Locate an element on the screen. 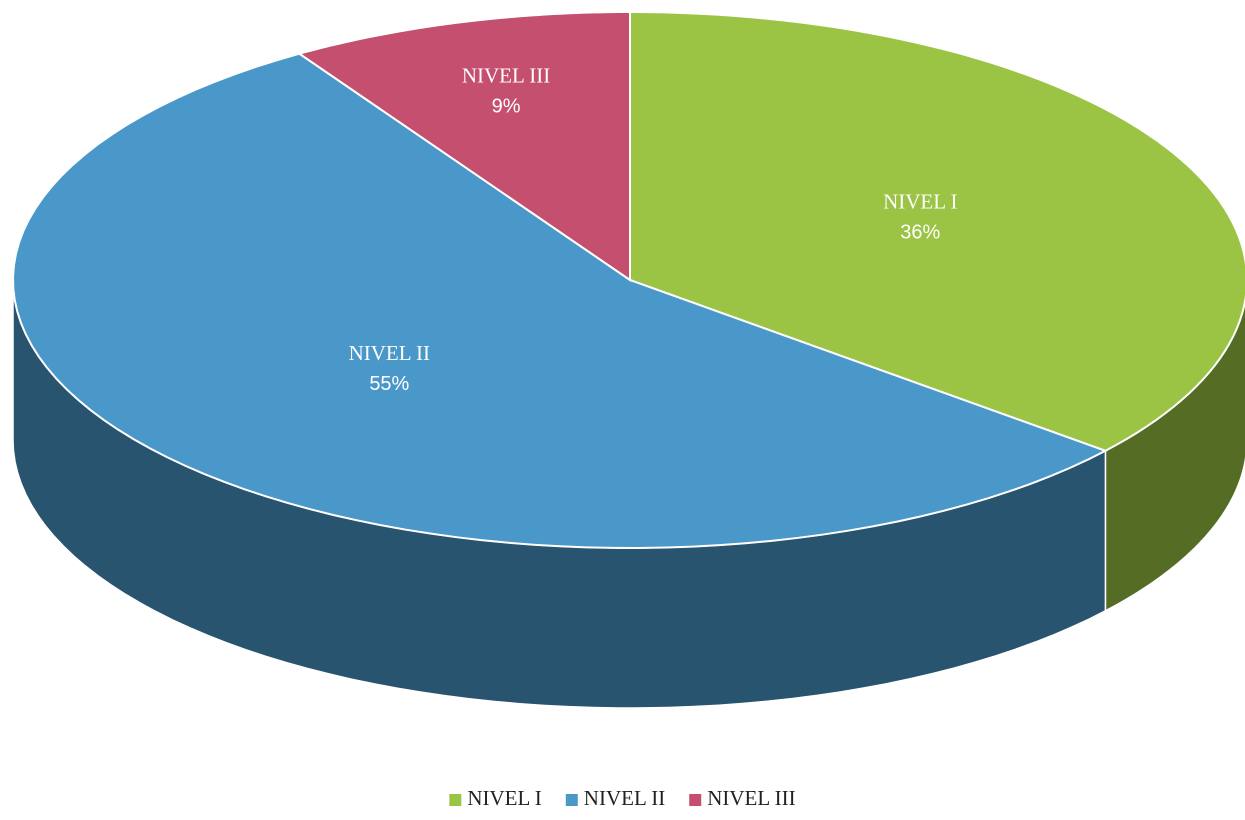 This screenshot has width=1245, height=820. legend-label: NIVEL III is located at coordinates (751, 798).